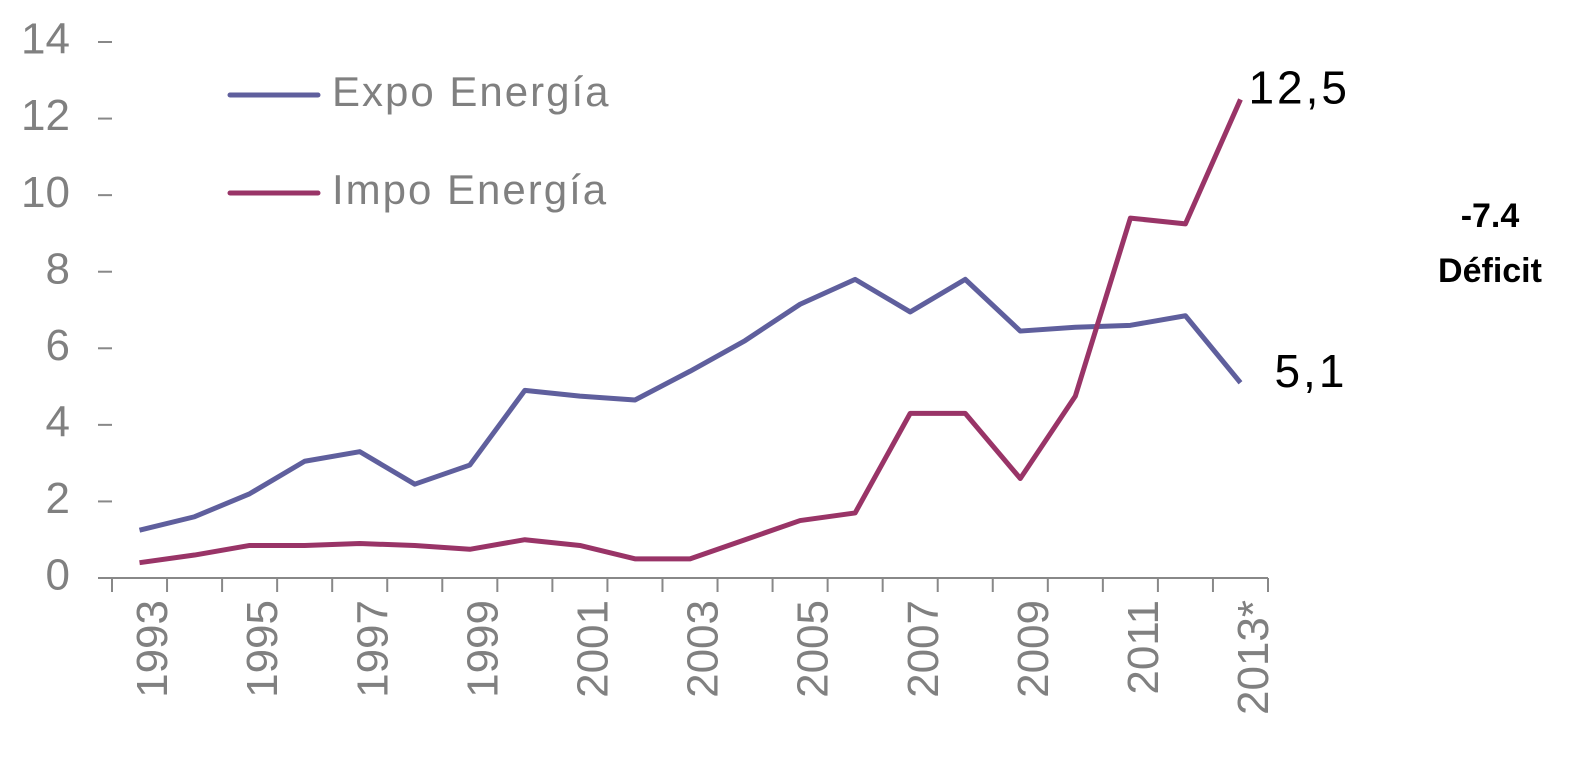  Describe the element at coordinates (1490, 216) in the screenshot. I see `annotation: -7.4` at that location.